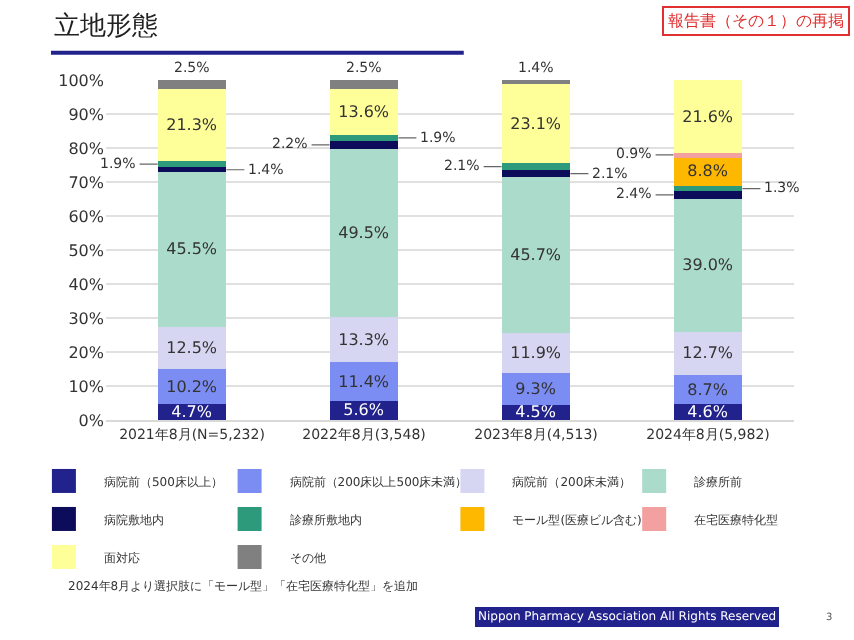 This screenshot has width=854, height=640. What do you see at coordinates (536, 412) in the screenshot?
I see `data-label: 4.5%` at bounding box center [536, 412].